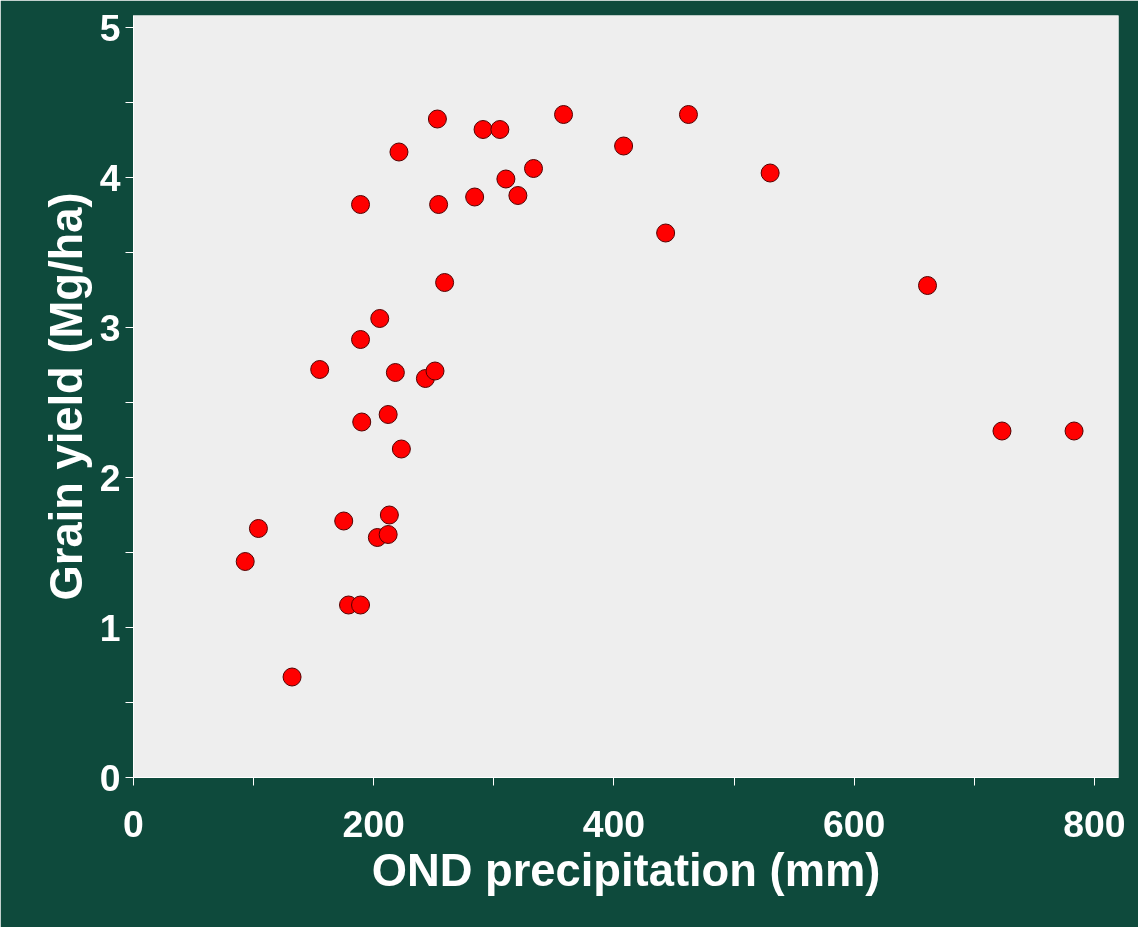 This screenshot has height=927, width=1138. Describe the element at coordinates (1094, 823) in the screenshot. I see `x-tick-label: 800` at that location.